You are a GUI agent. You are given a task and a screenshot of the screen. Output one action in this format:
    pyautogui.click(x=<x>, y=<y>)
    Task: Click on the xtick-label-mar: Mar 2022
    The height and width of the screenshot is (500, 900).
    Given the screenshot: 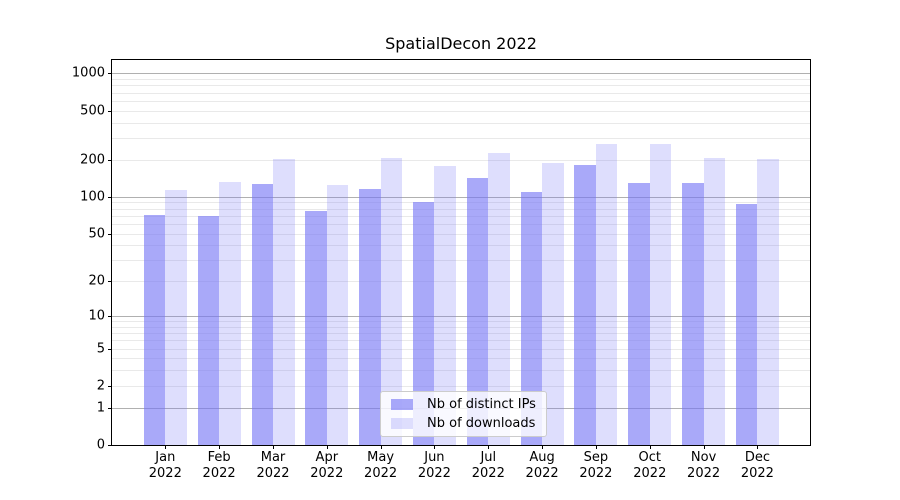 What is the action you would take?
    pyautogui.click(x=272, y=466)
    